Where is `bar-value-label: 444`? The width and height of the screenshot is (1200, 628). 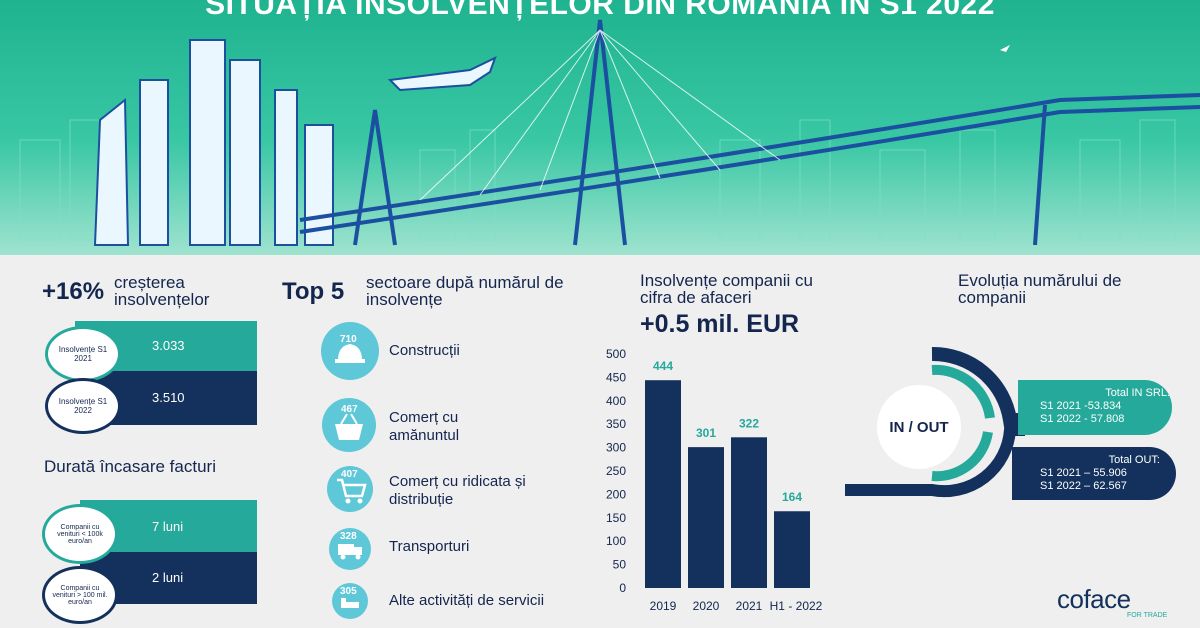 bar-value-label: 444 is located at coordinates (663, 366).